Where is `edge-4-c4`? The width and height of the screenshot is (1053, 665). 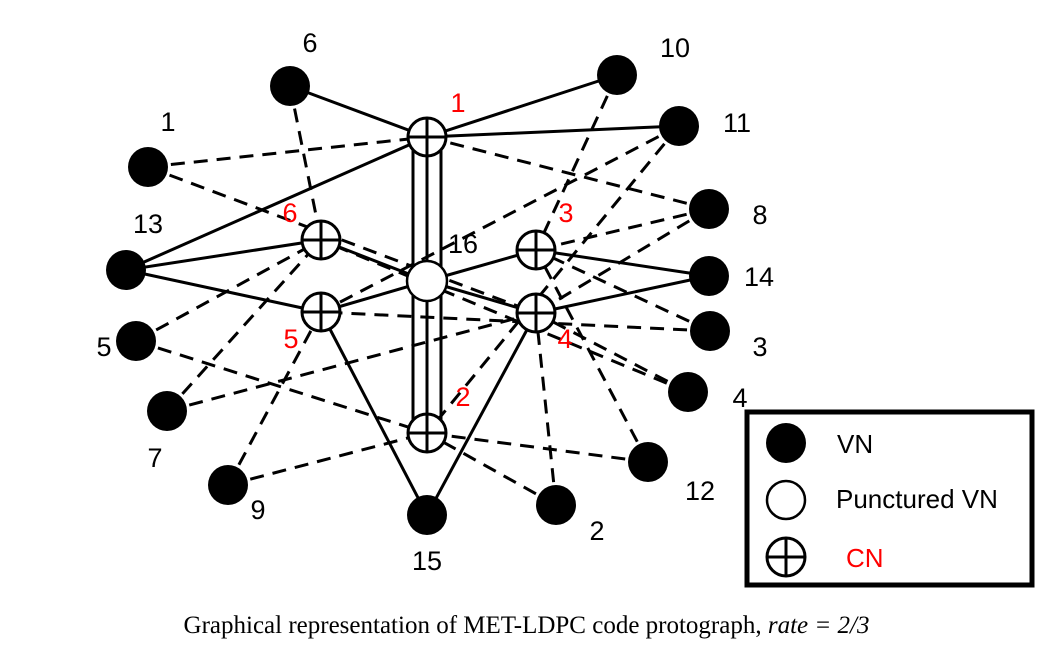
edge-4-c4 is located at coordinates (612, 352).